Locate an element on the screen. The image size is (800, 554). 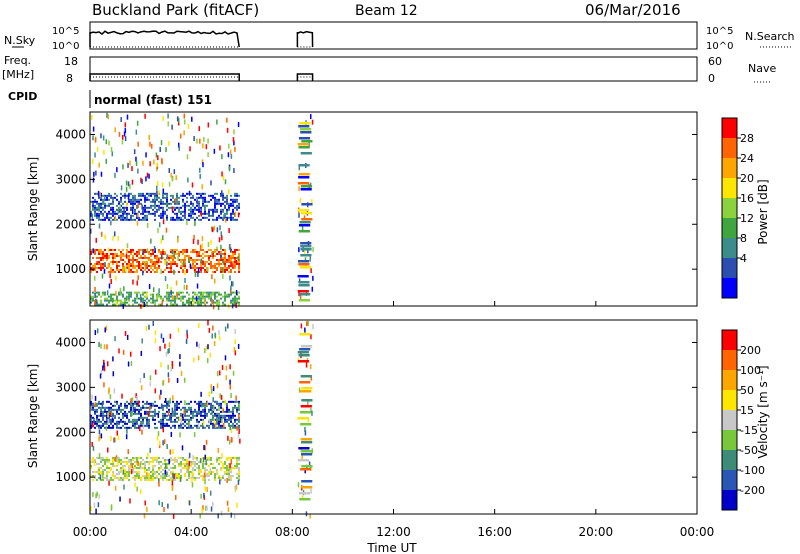
y-tick-label: 3000 is located at coordinates (70, 387).